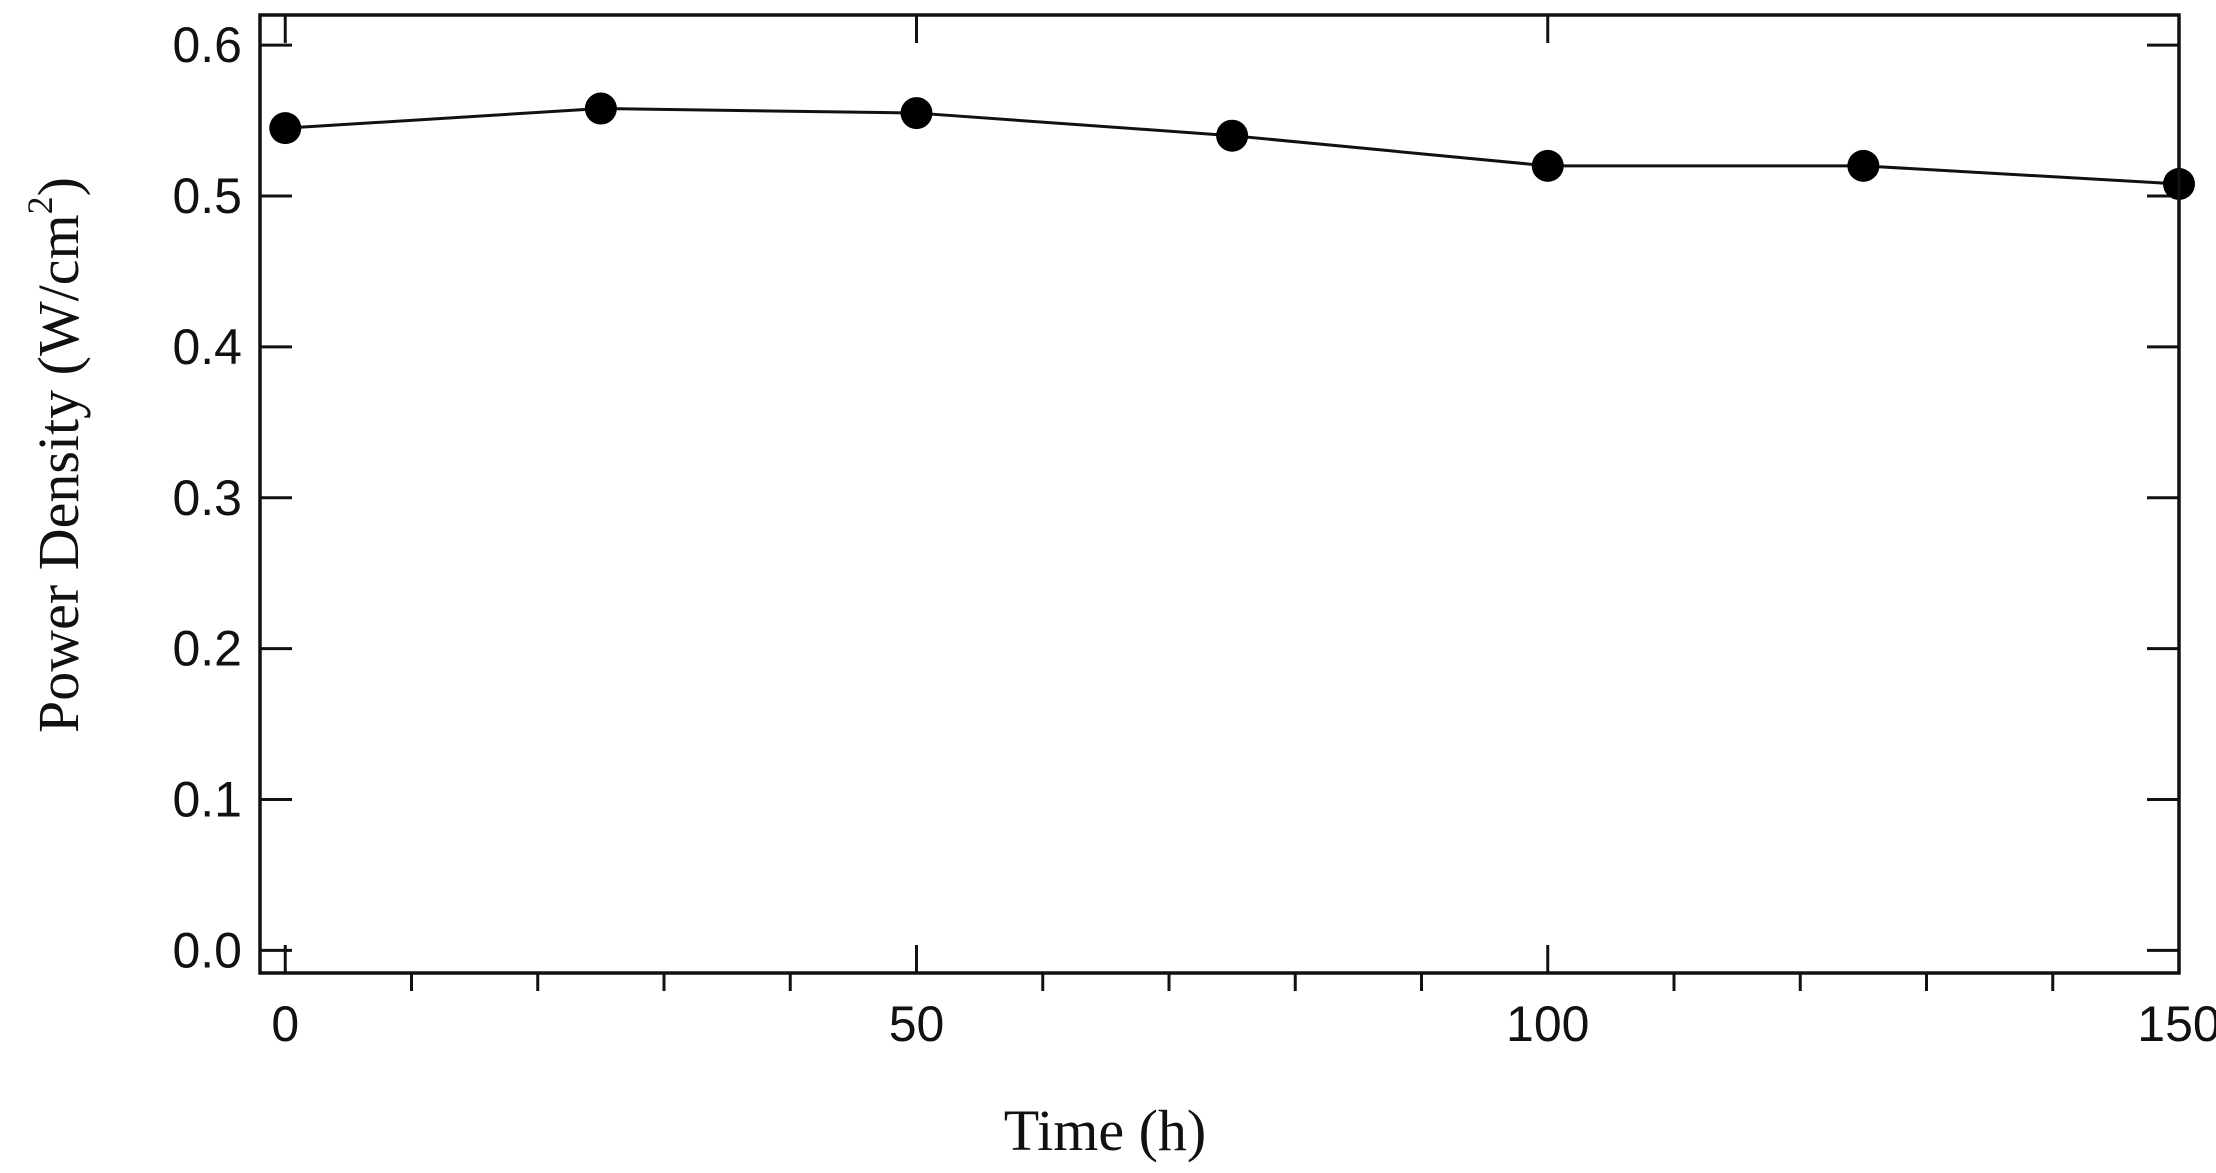 The height and width of the screenshot is (1173, 2216). I want to click on svg-text: Power Density (W/cm2), so click(55, 455).